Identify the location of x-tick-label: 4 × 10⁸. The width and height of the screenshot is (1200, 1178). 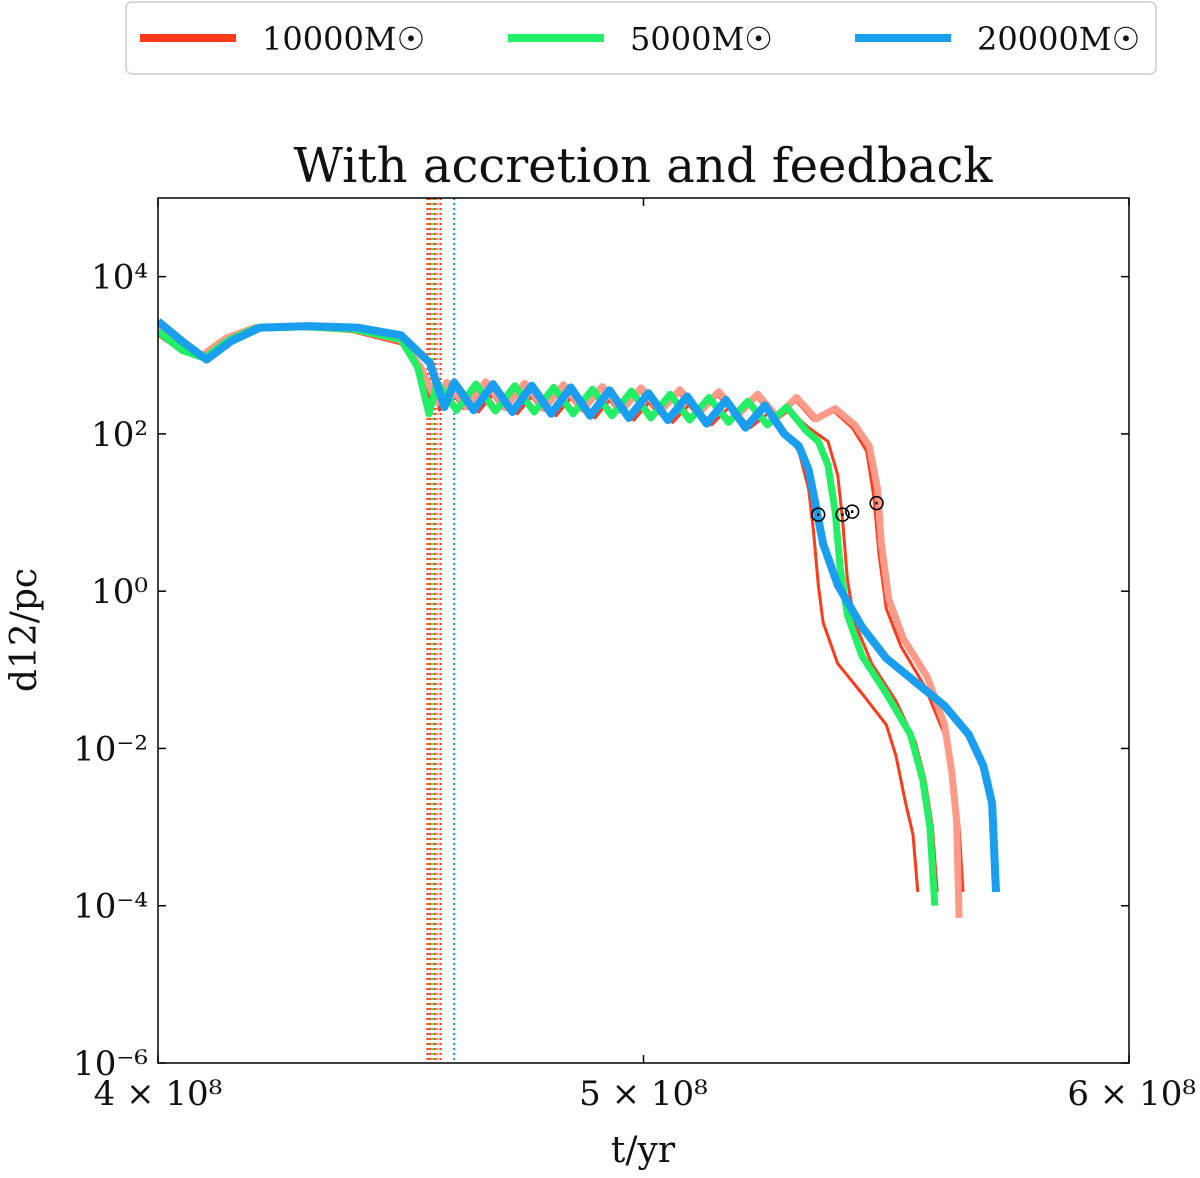
(158, 1094).